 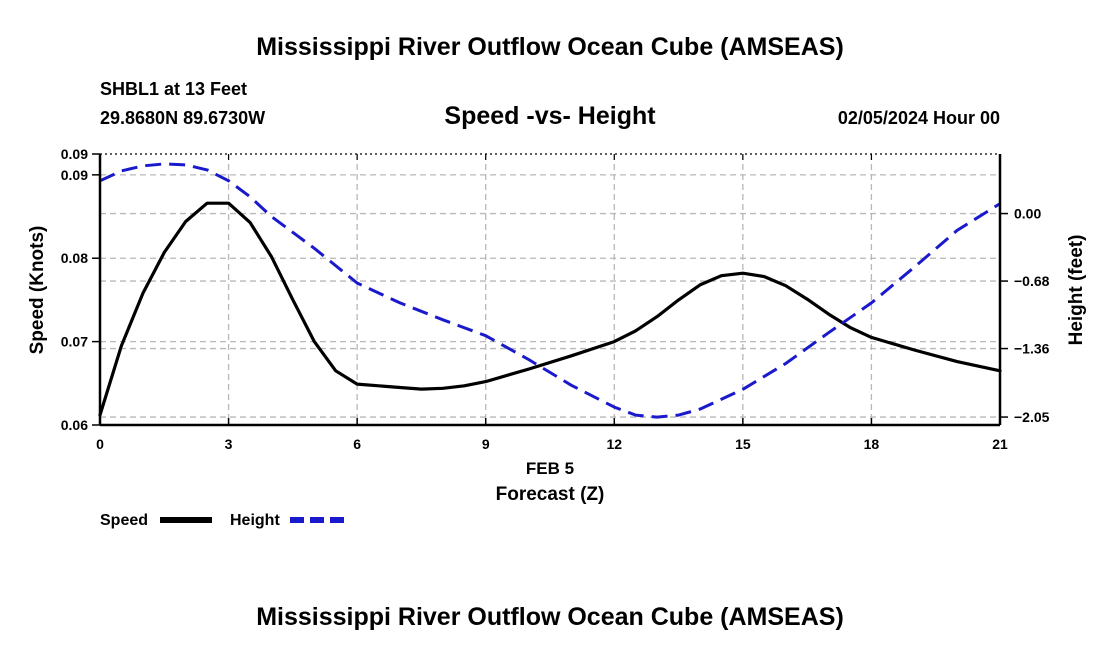 I want to click on left-tick-label-top: 0.09, so click(x=74, y=154).